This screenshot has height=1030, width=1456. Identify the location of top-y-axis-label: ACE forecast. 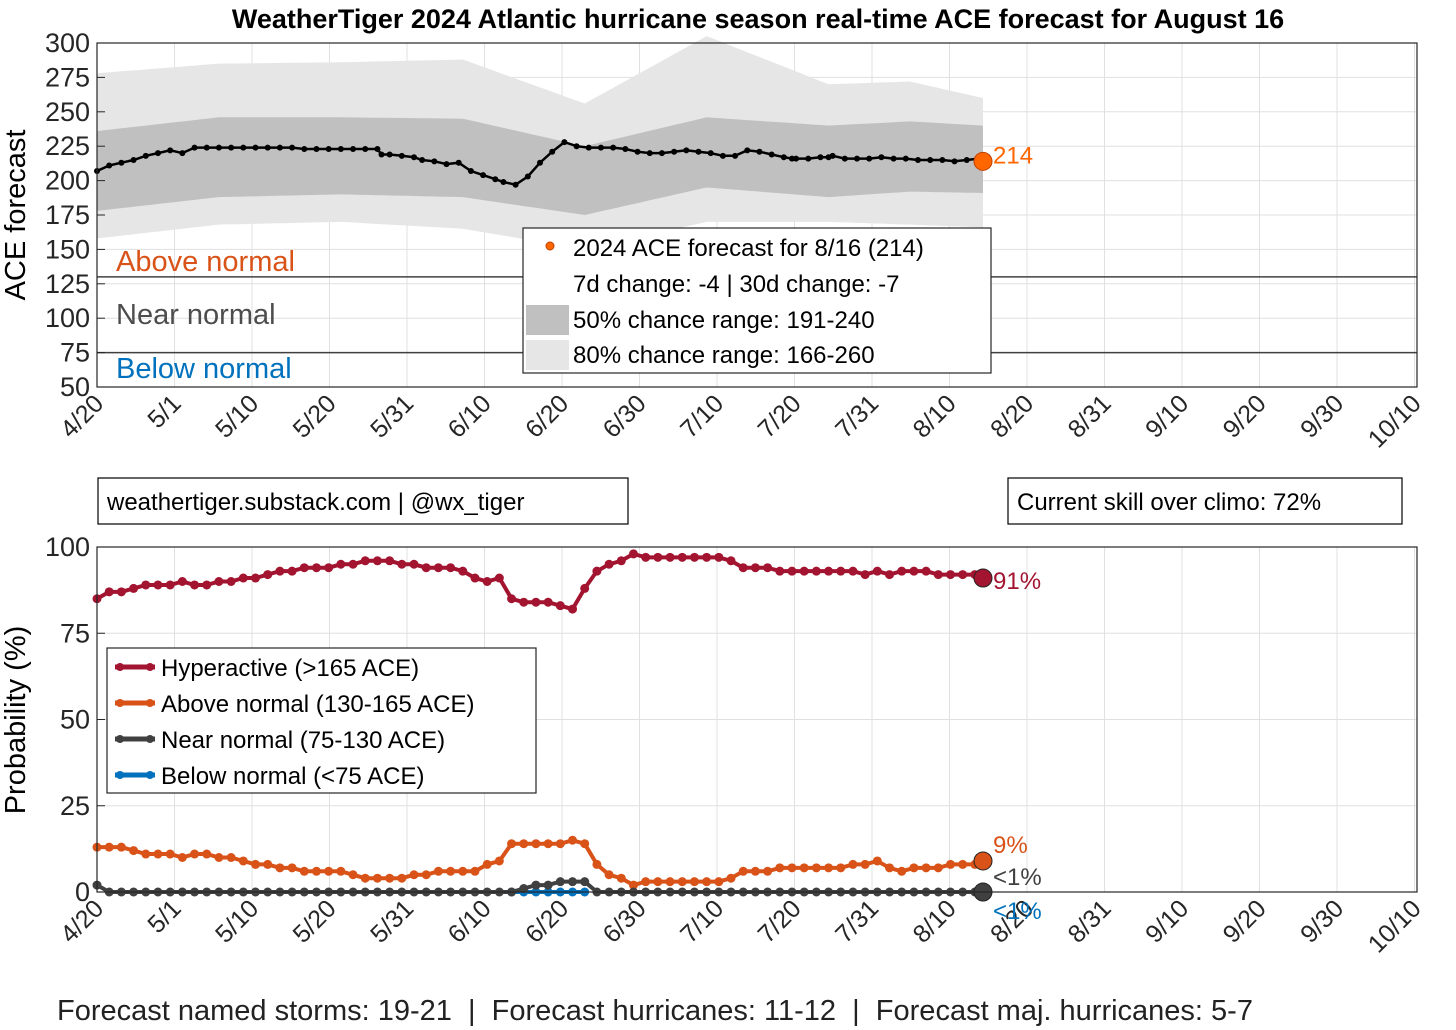
(16, 215).